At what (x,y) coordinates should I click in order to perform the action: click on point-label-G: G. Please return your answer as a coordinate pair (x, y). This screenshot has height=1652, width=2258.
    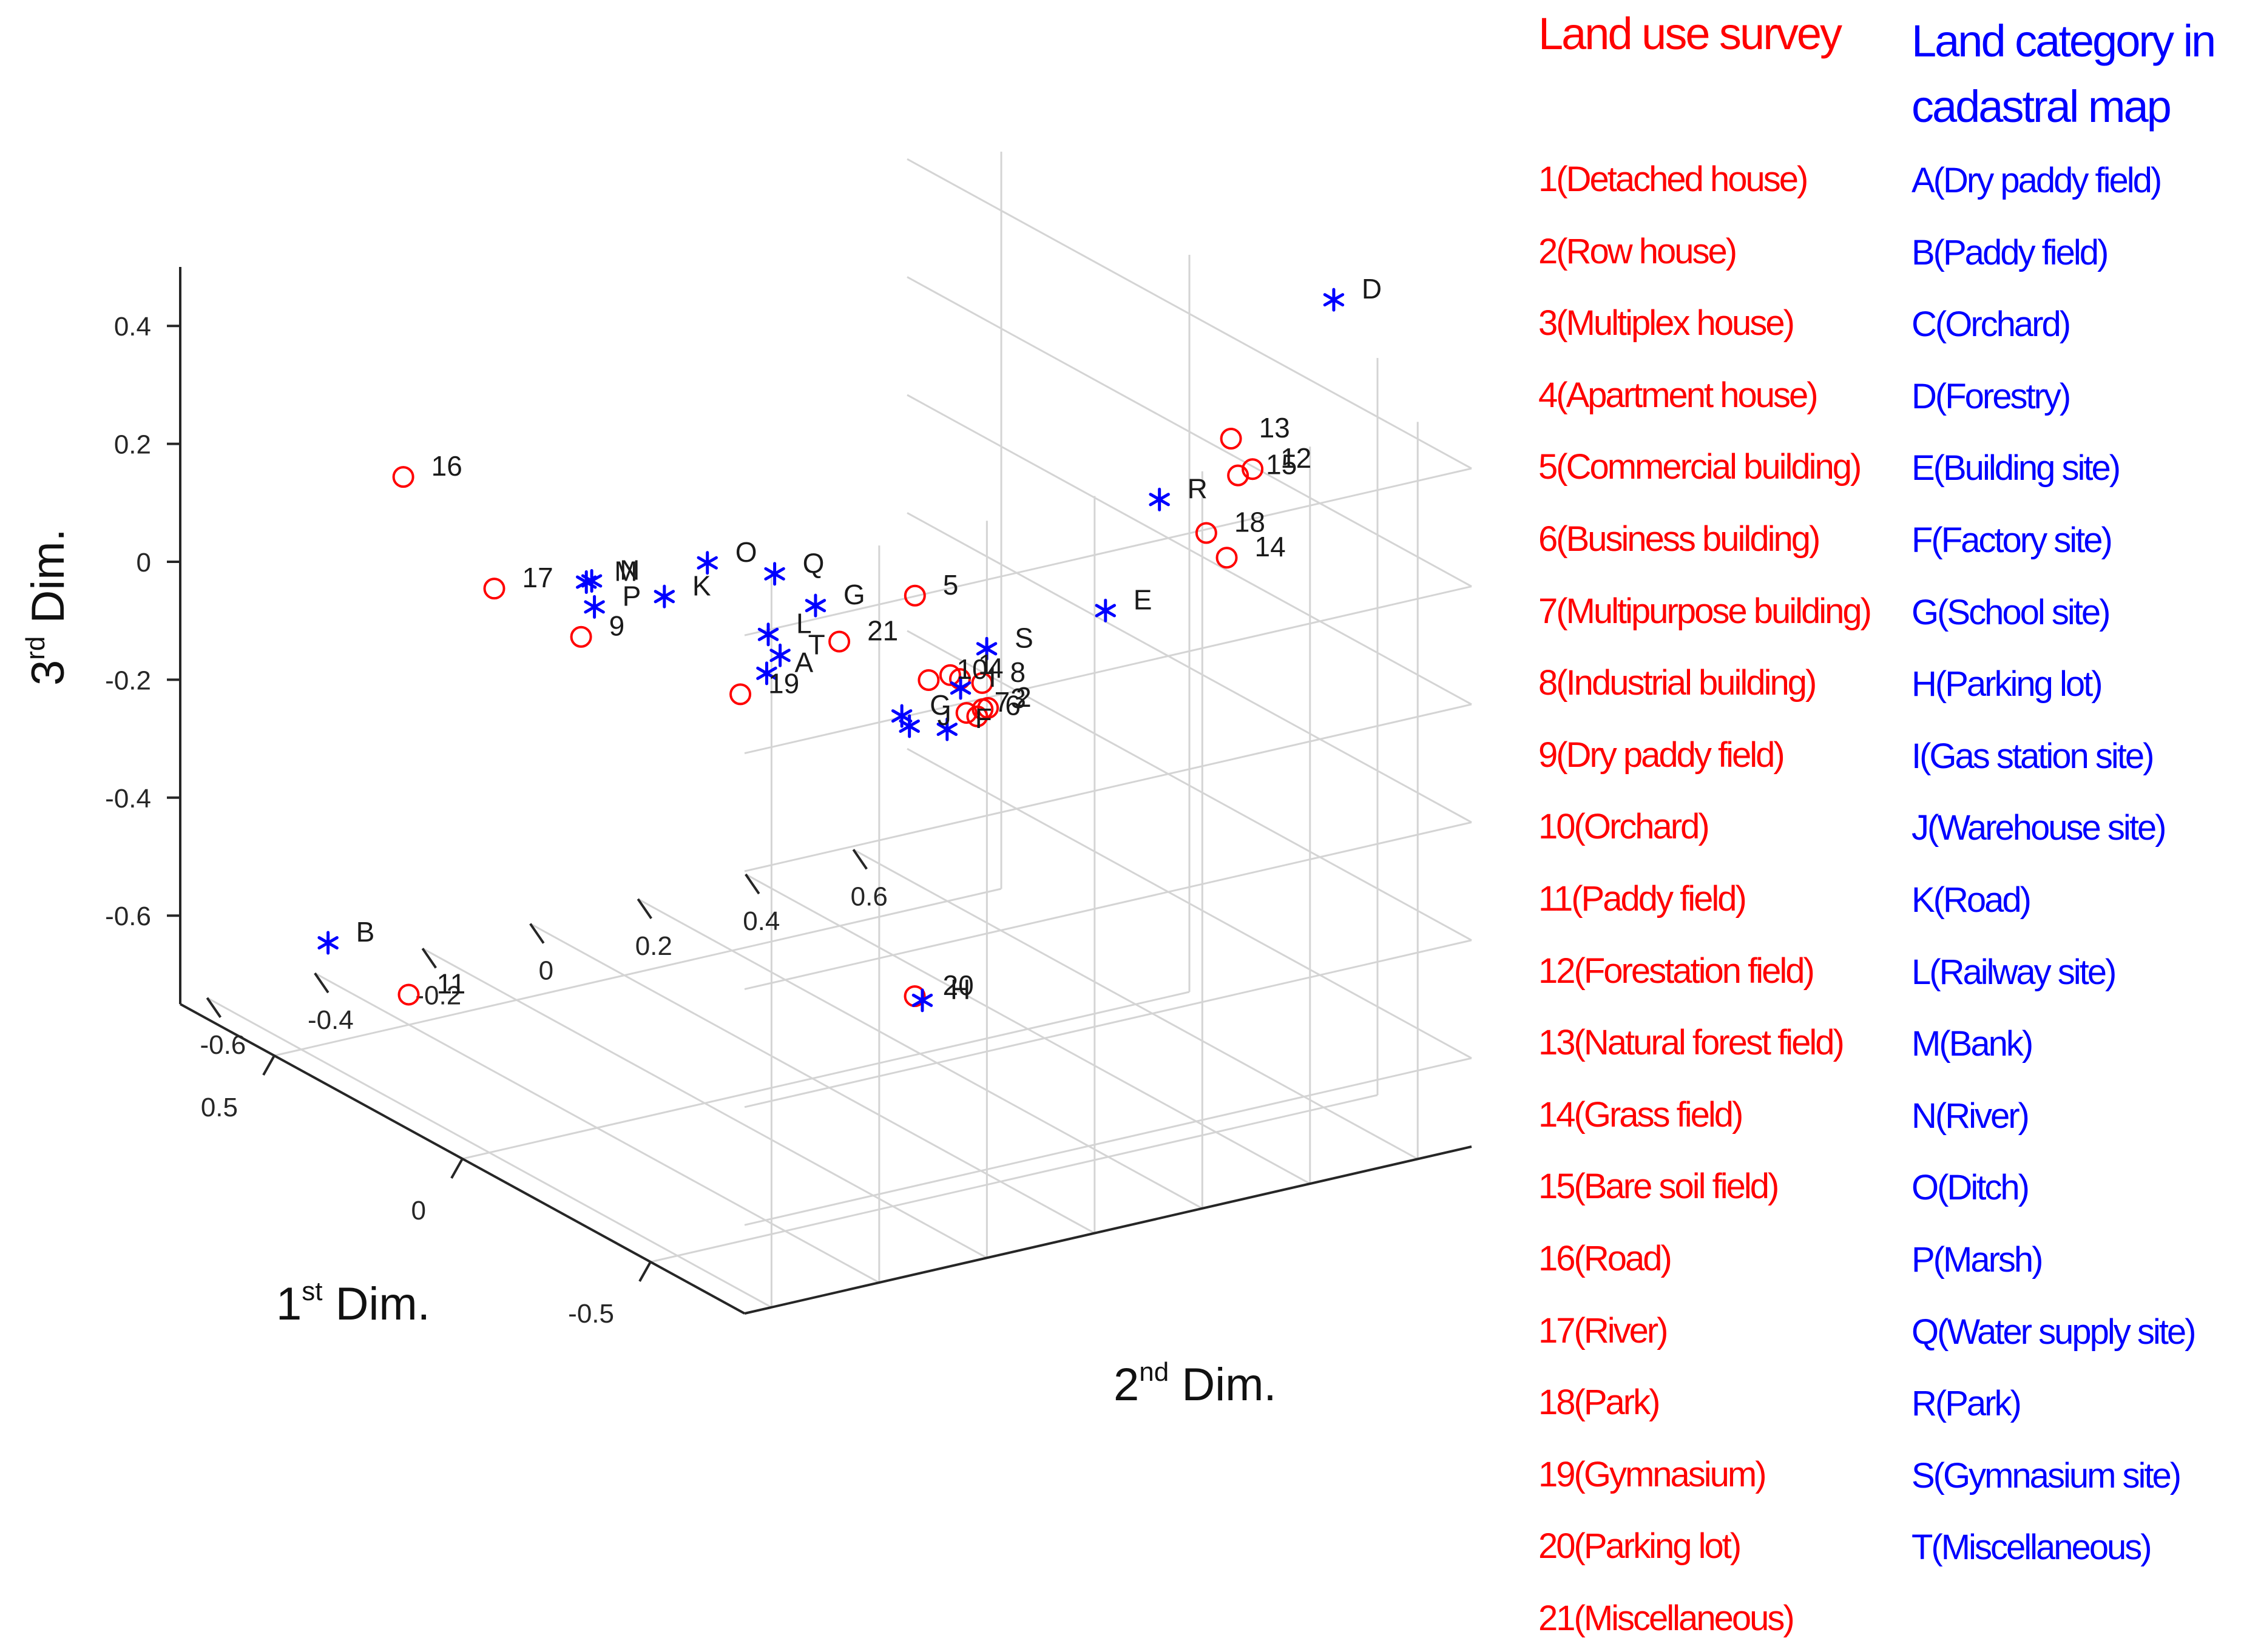
    Looking at the image, I should click on (854, 594).